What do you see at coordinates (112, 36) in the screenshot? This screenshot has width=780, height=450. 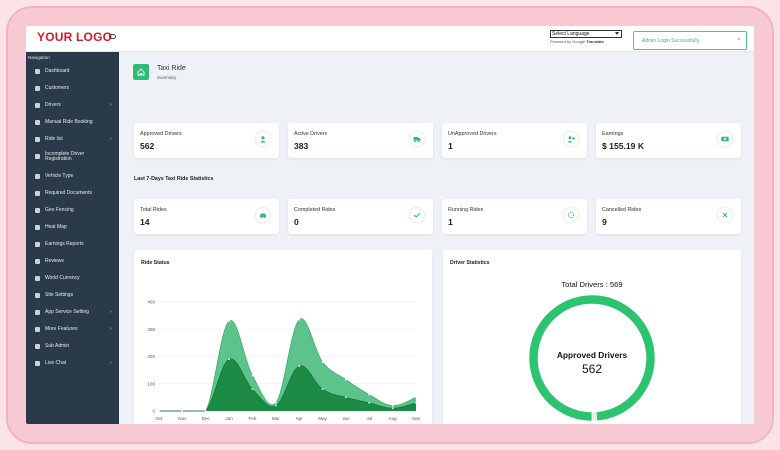 I see `sidebar-toggle-icon` at bounding box center [112, 36].